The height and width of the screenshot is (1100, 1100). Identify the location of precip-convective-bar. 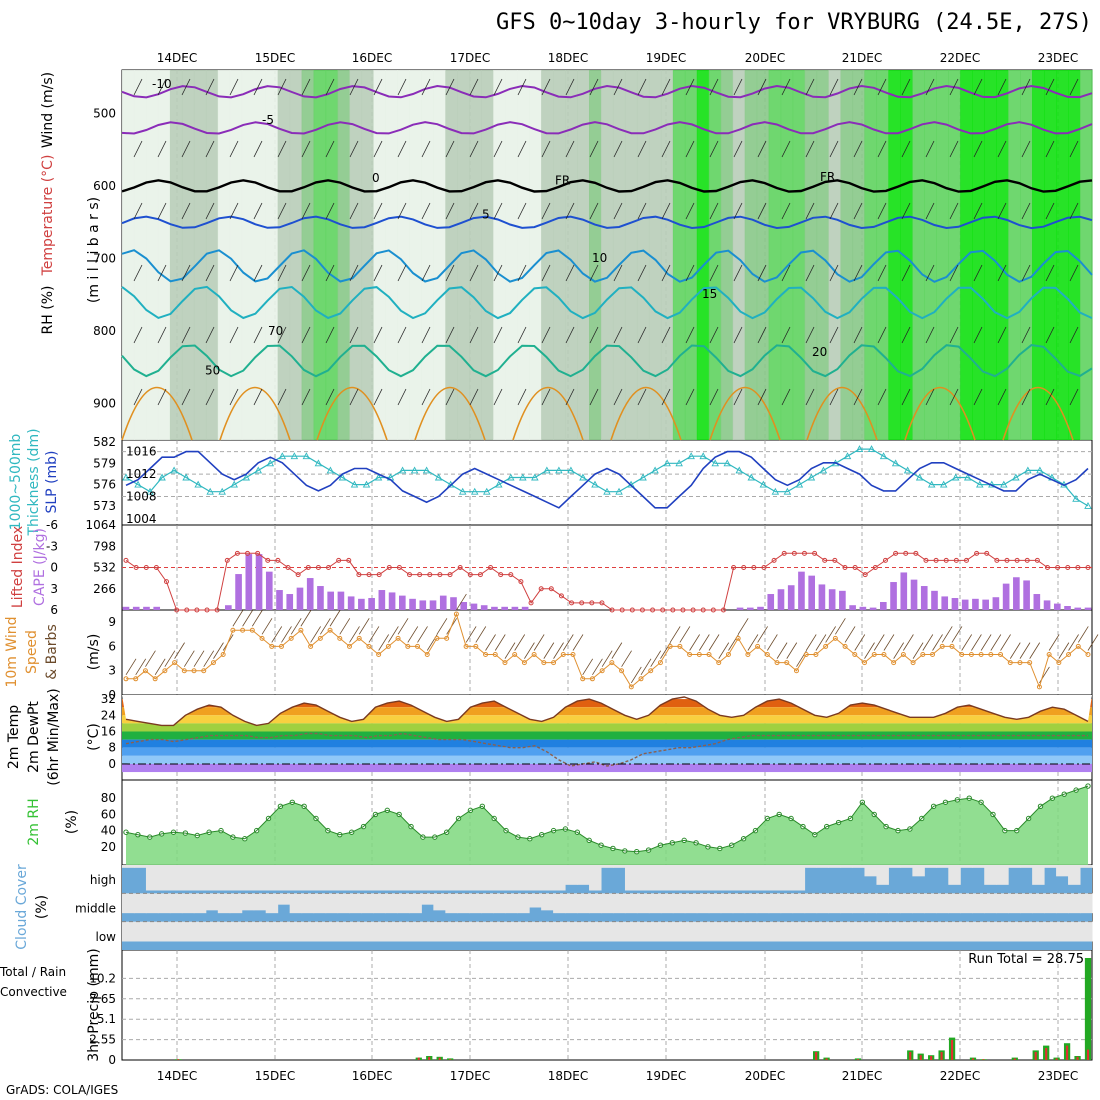
(1056, 1059).